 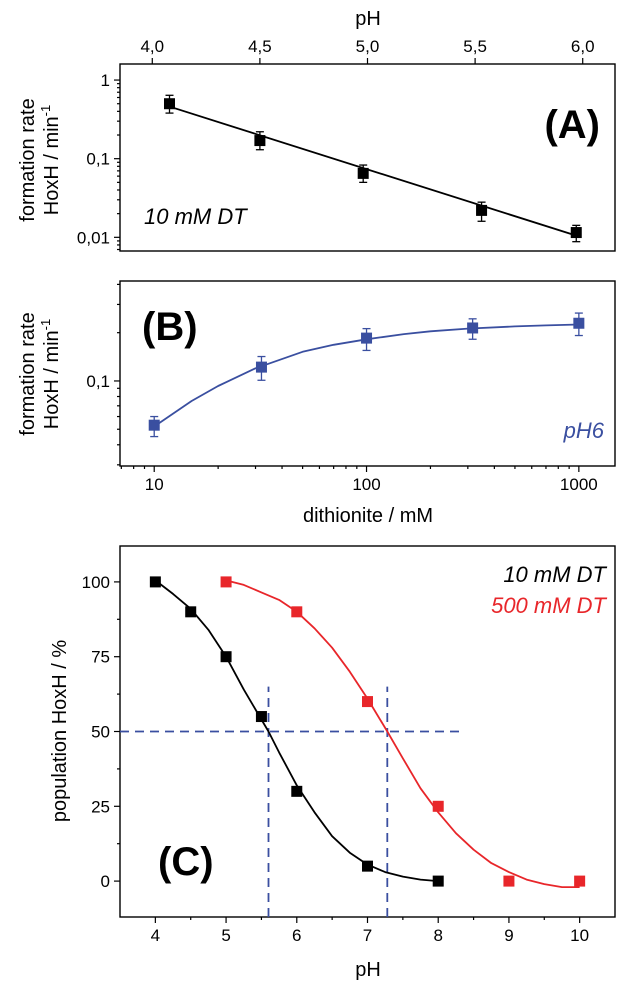 I want to click on panel-a-fit-line, so click(x=373, y=171).